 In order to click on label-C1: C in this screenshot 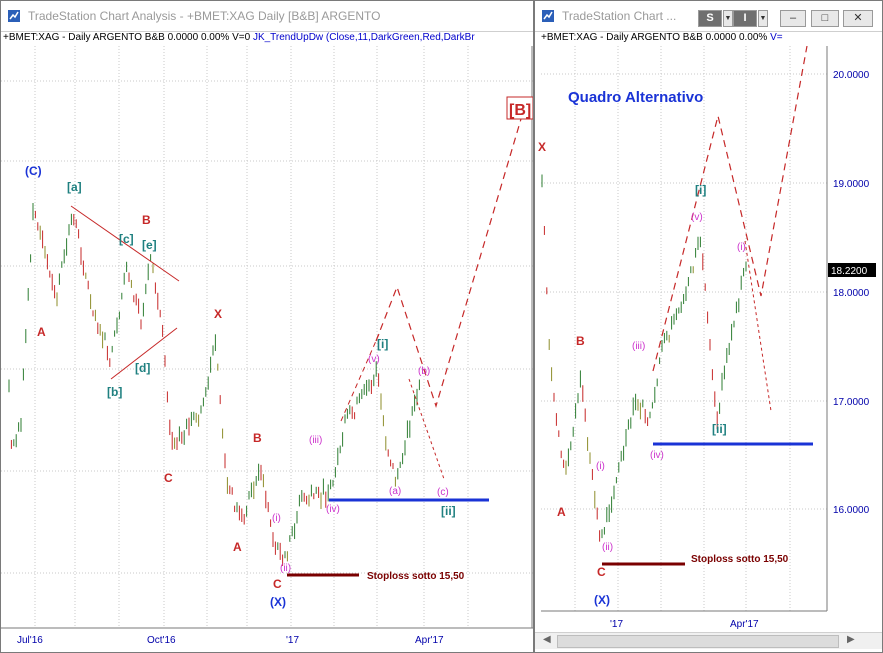, I will do `click(168, 478)`.